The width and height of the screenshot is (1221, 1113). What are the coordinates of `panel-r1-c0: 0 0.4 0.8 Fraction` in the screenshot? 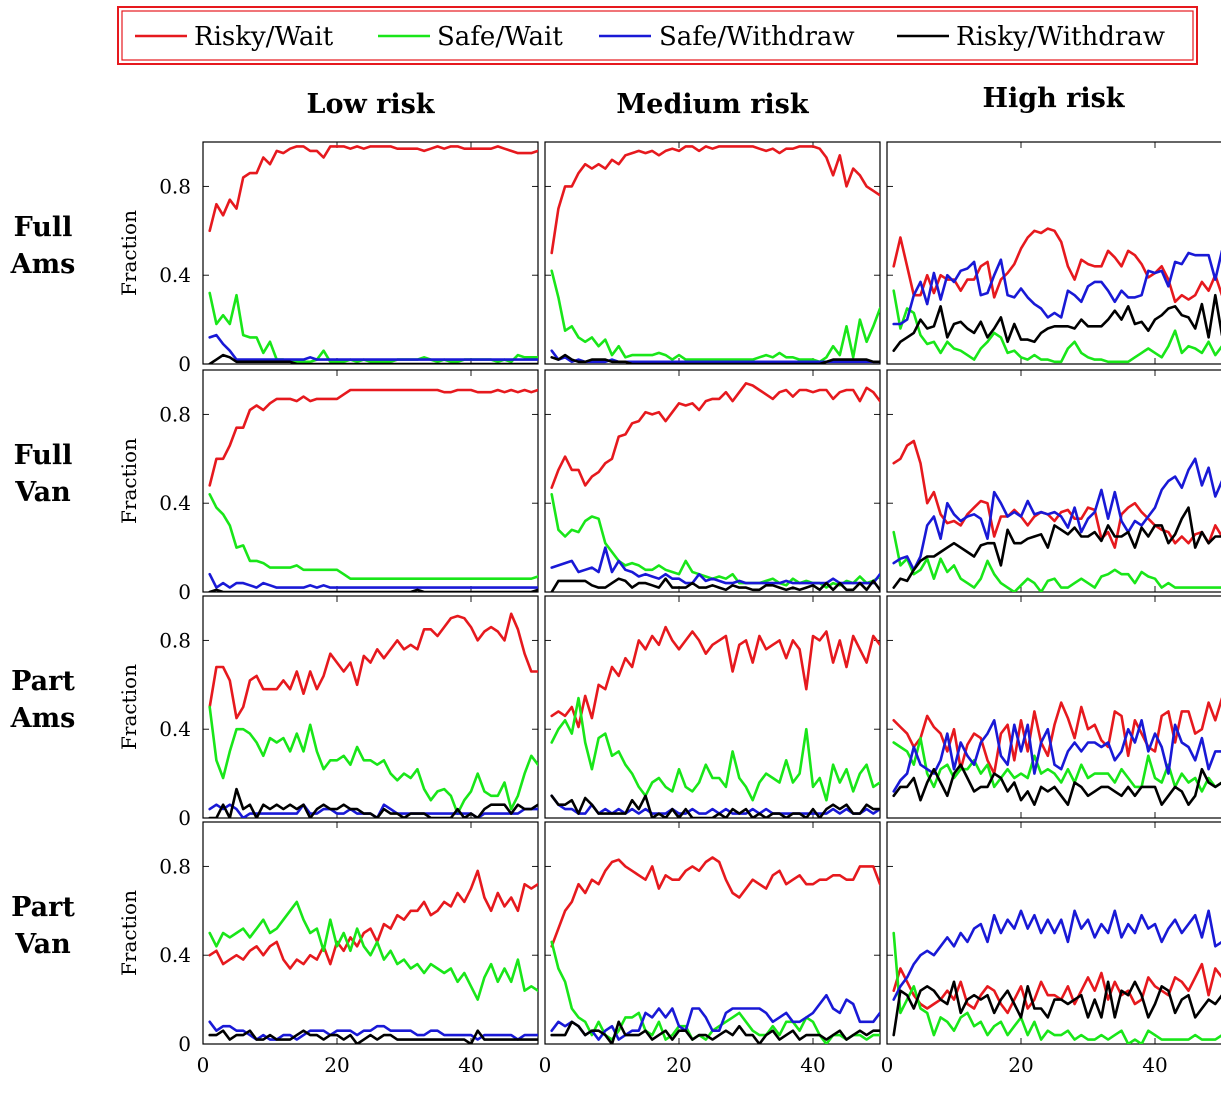 It's located at (328, 486).